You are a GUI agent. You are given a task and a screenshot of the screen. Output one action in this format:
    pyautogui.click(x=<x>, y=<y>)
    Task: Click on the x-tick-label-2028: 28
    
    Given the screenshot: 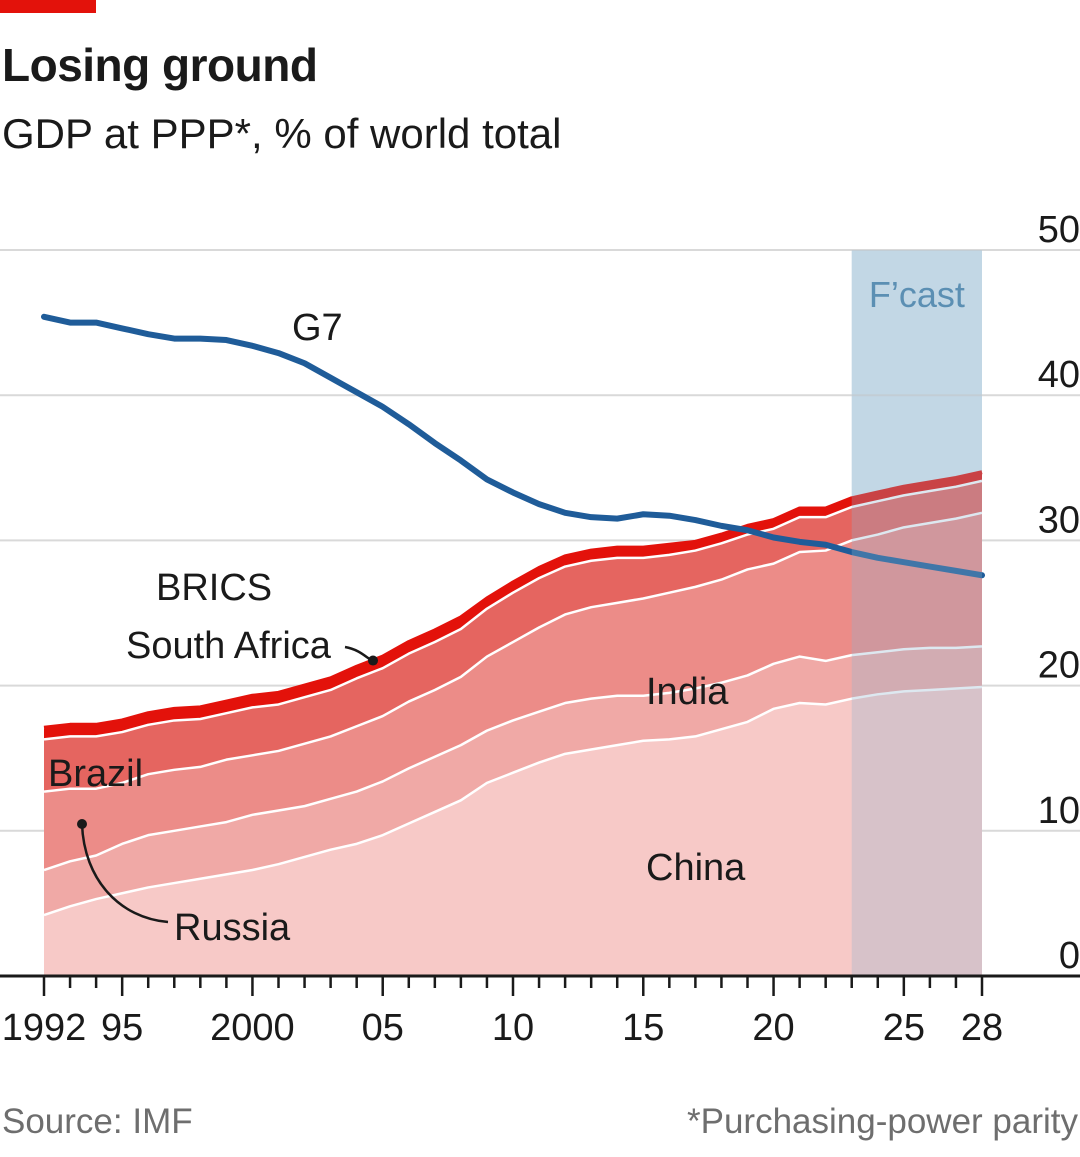 What is the action you would take?
    pyautogui.click(x=982, y=1028)
    